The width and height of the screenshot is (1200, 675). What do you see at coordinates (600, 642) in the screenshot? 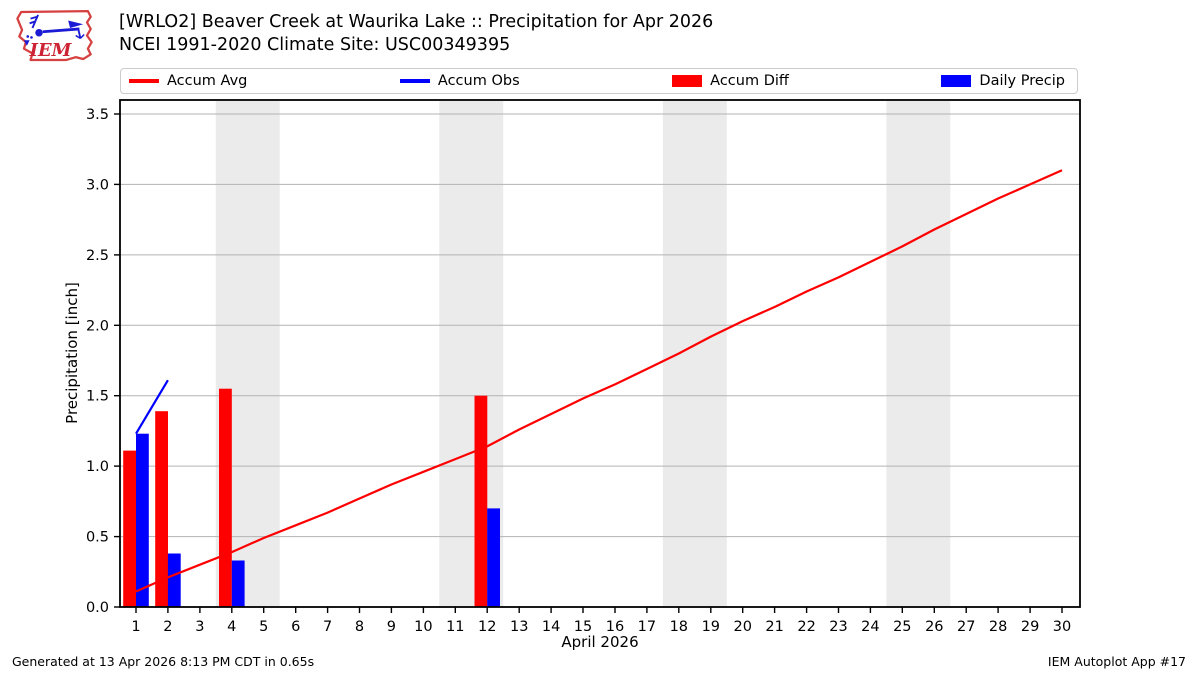
I see `x-axis-label: April 2026` at bounding box center [600, 642].